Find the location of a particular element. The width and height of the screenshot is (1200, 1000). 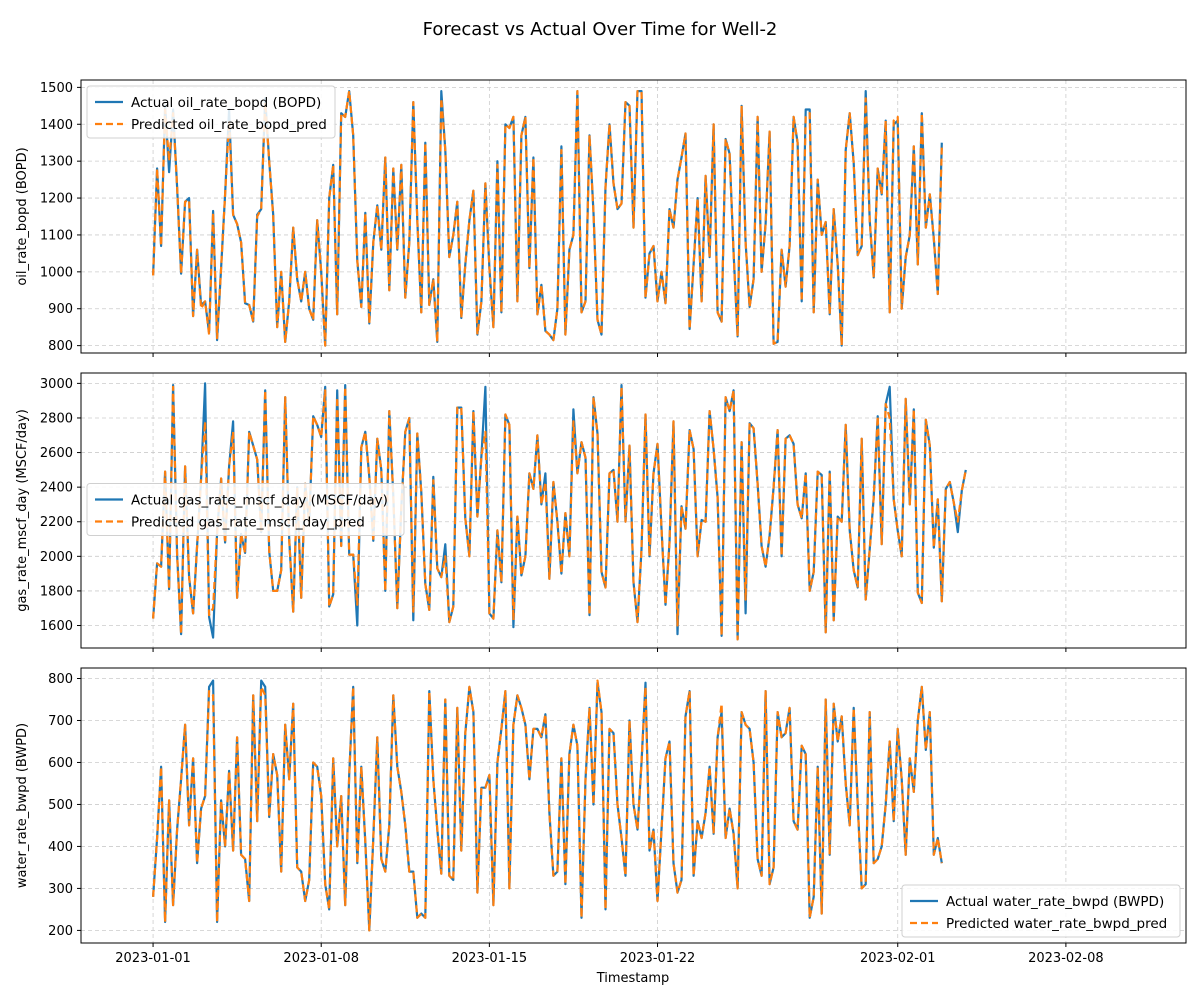

x-tick-label: 2023-01-08 is located at coordinates (321, 958).